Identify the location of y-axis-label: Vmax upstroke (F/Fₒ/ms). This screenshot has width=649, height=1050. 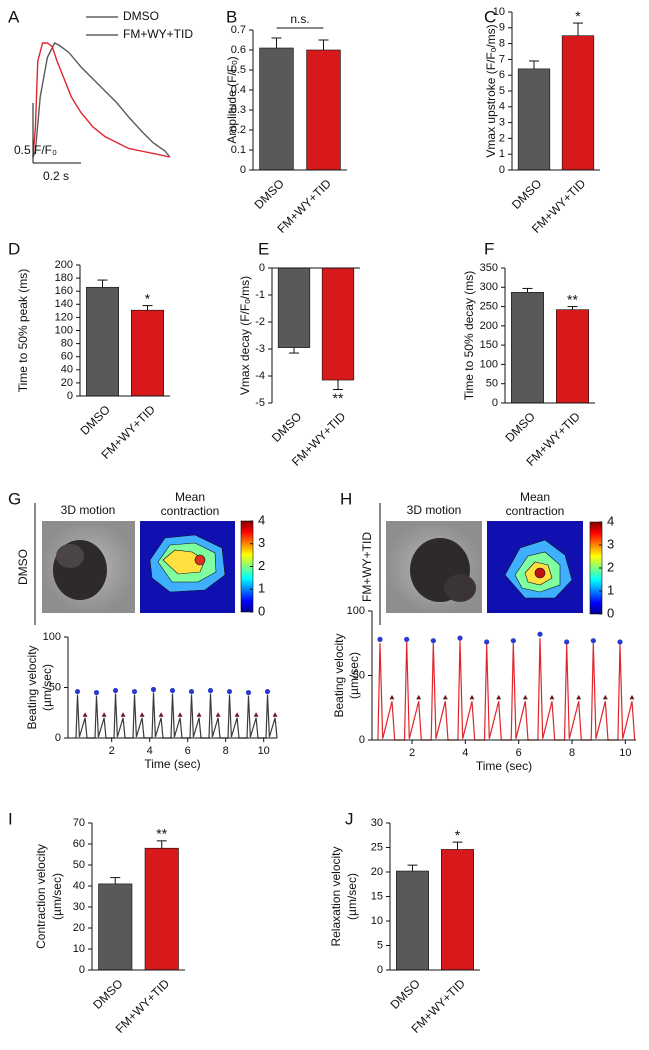
(491, 90).